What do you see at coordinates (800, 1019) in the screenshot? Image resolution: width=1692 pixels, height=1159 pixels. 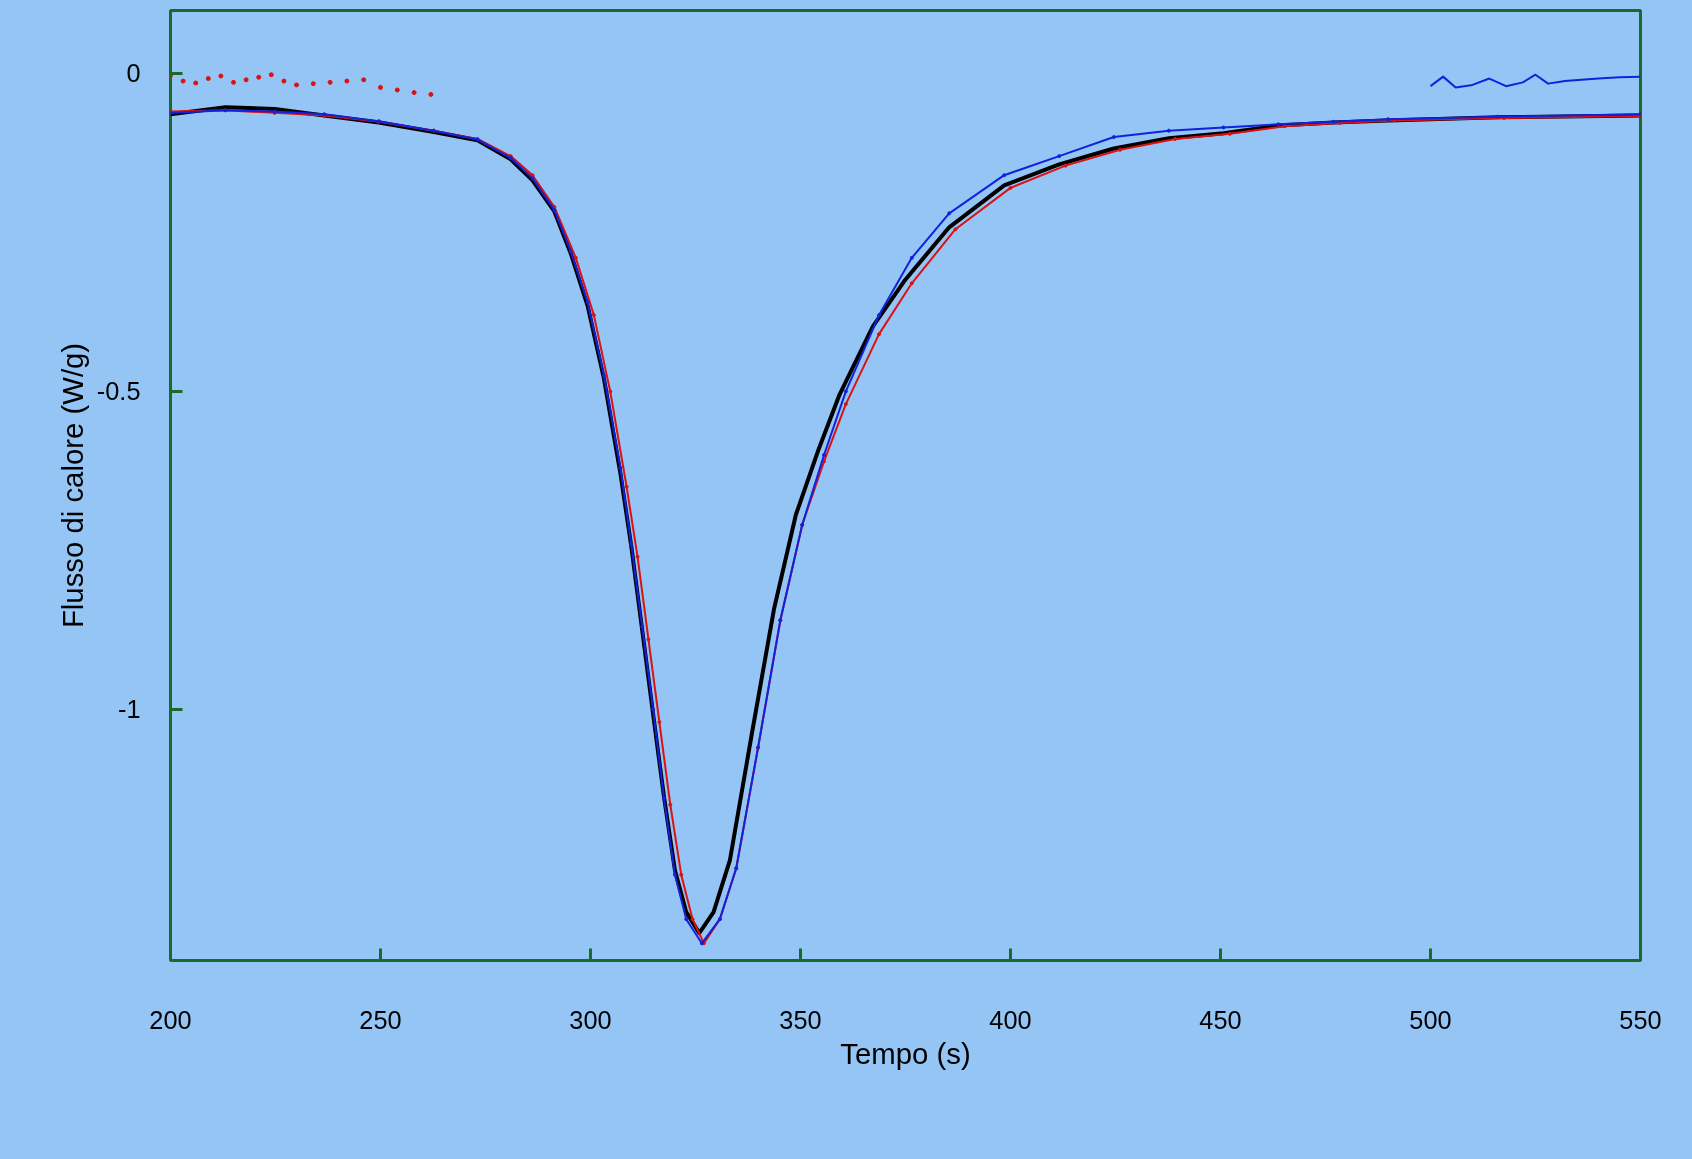 I see `x-tick-label: 350` at bounding box center [800, 1019].